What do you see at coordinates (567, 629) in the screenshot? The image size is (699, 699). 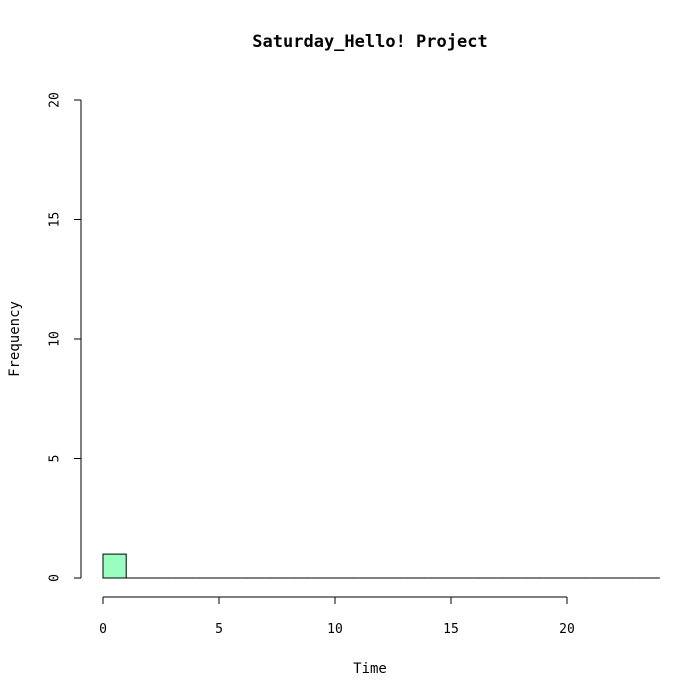 I see `x-tick-label: 20` at bounding box center [567, 629].